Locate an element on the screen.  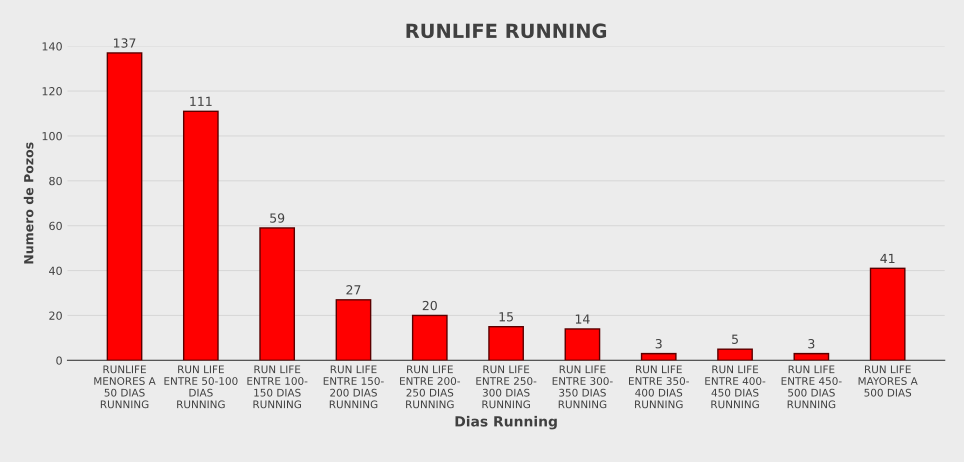
y-tick-label: 80 is located at coordinates (55, 181).